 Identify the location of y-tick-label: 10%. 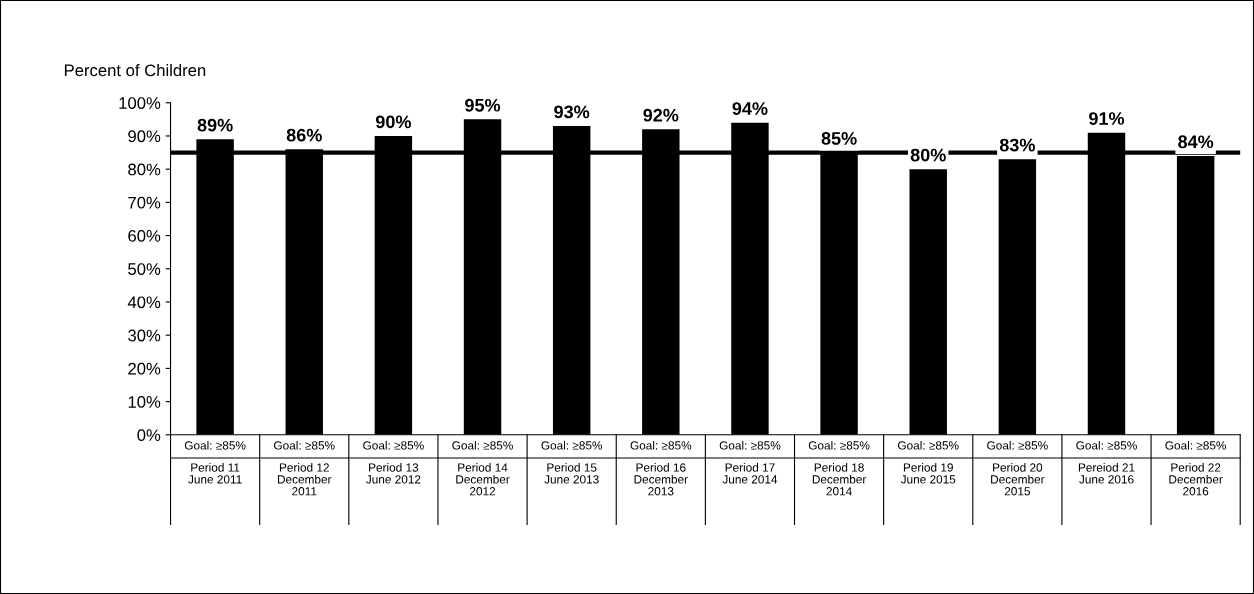
(144, 402).